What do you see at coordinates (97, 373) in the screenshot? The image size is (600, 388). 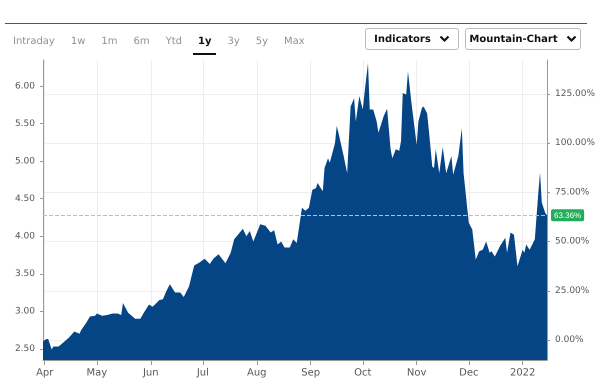 I see `x-tick-label: May` at bounding box center [97, 373].